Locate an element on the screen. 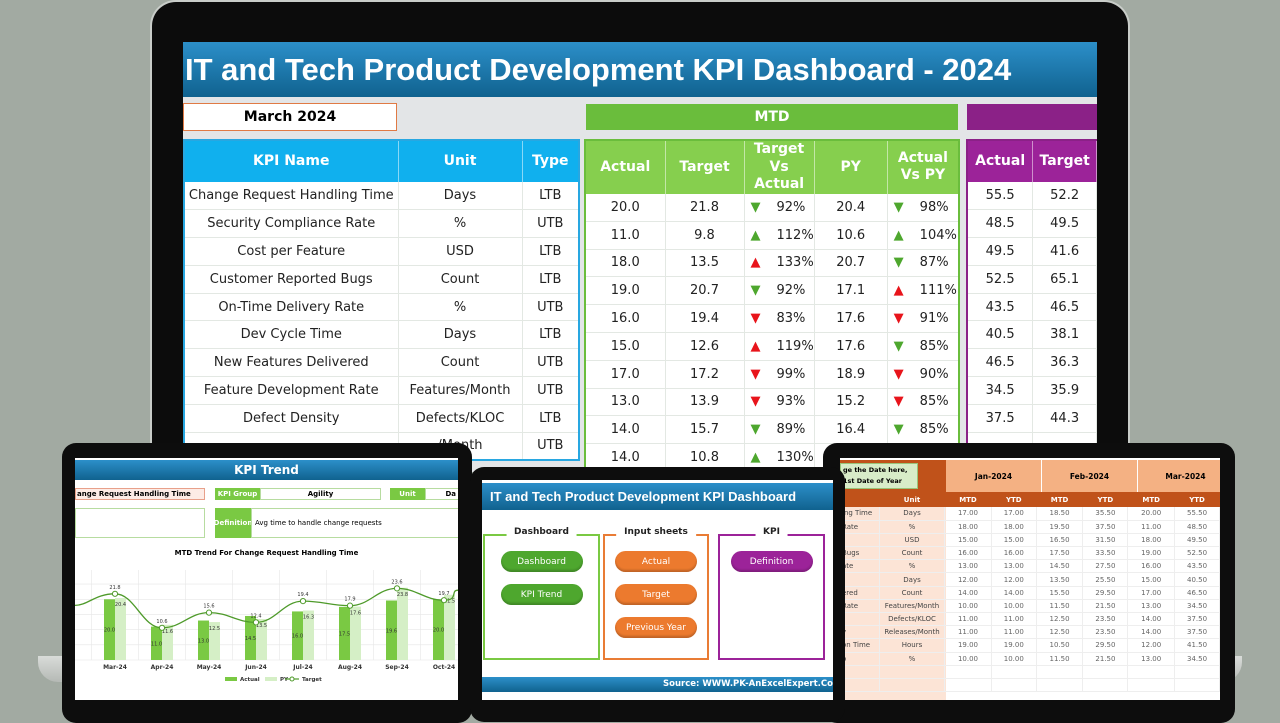 The image size is (1280, 723). value-cell: 17.50 is located at coordinates (1060, 553).